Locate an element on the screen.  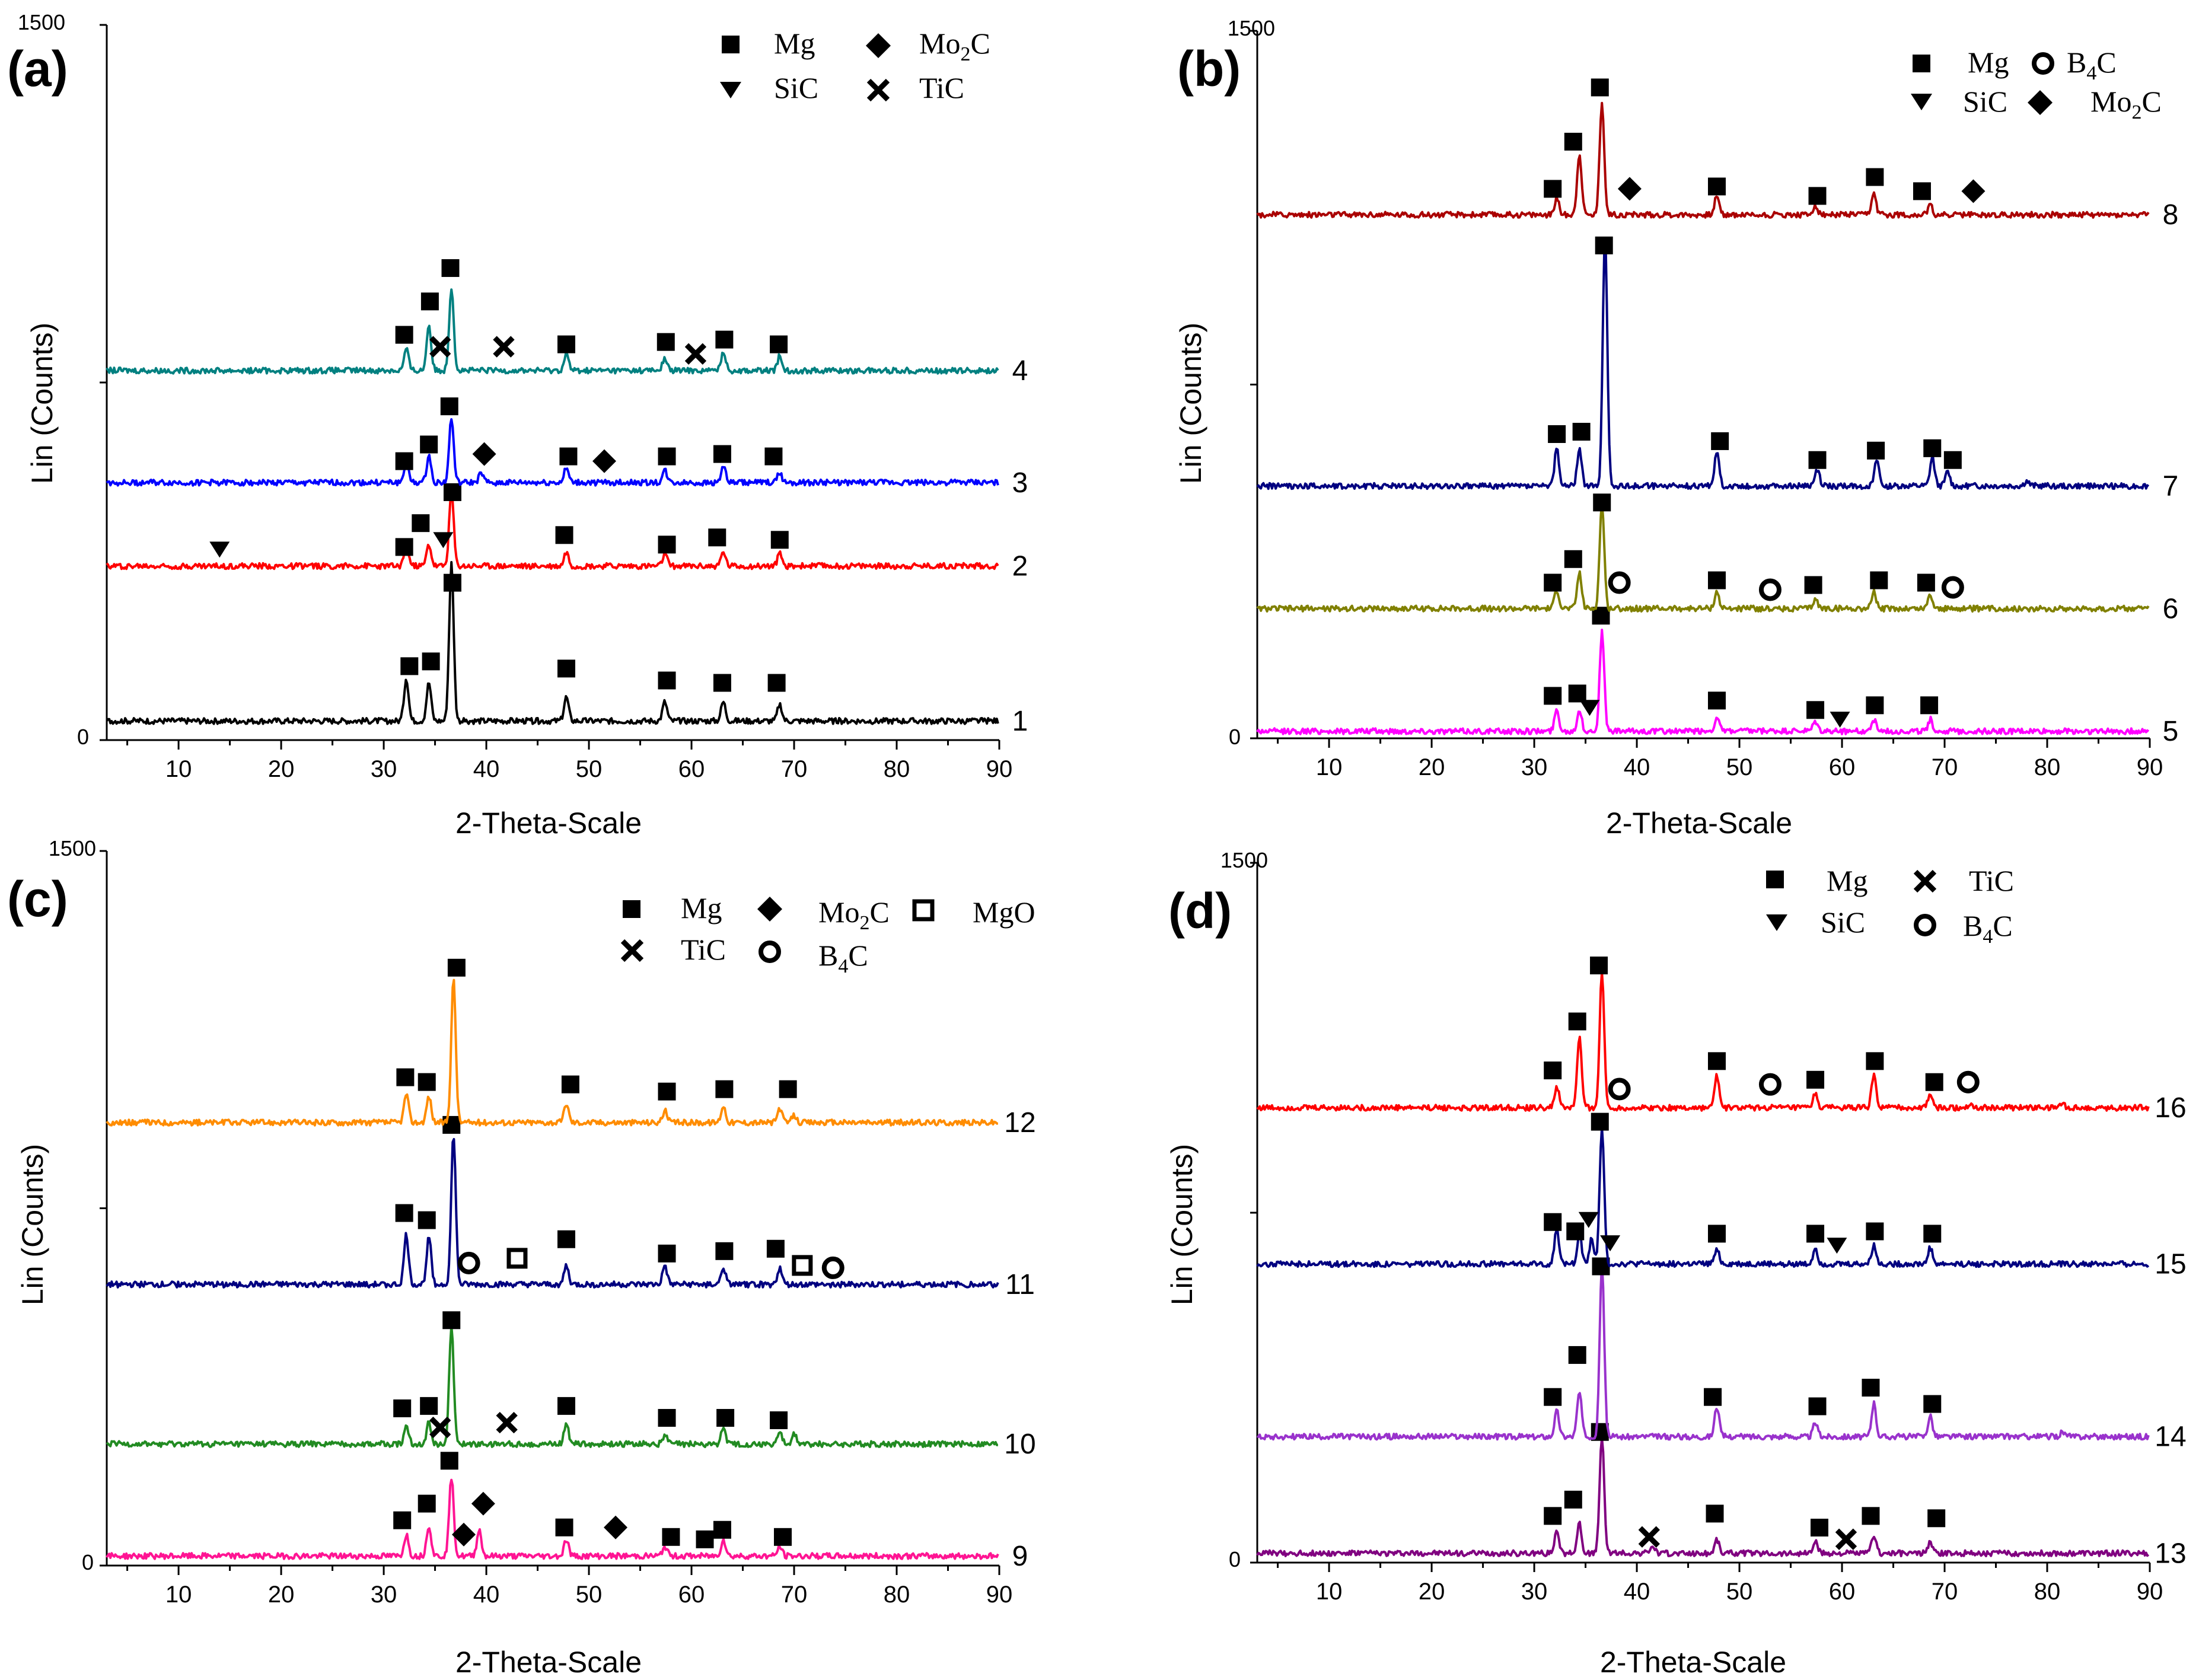
sample-label-15: 15 is located at coordinates (2170, 1264).